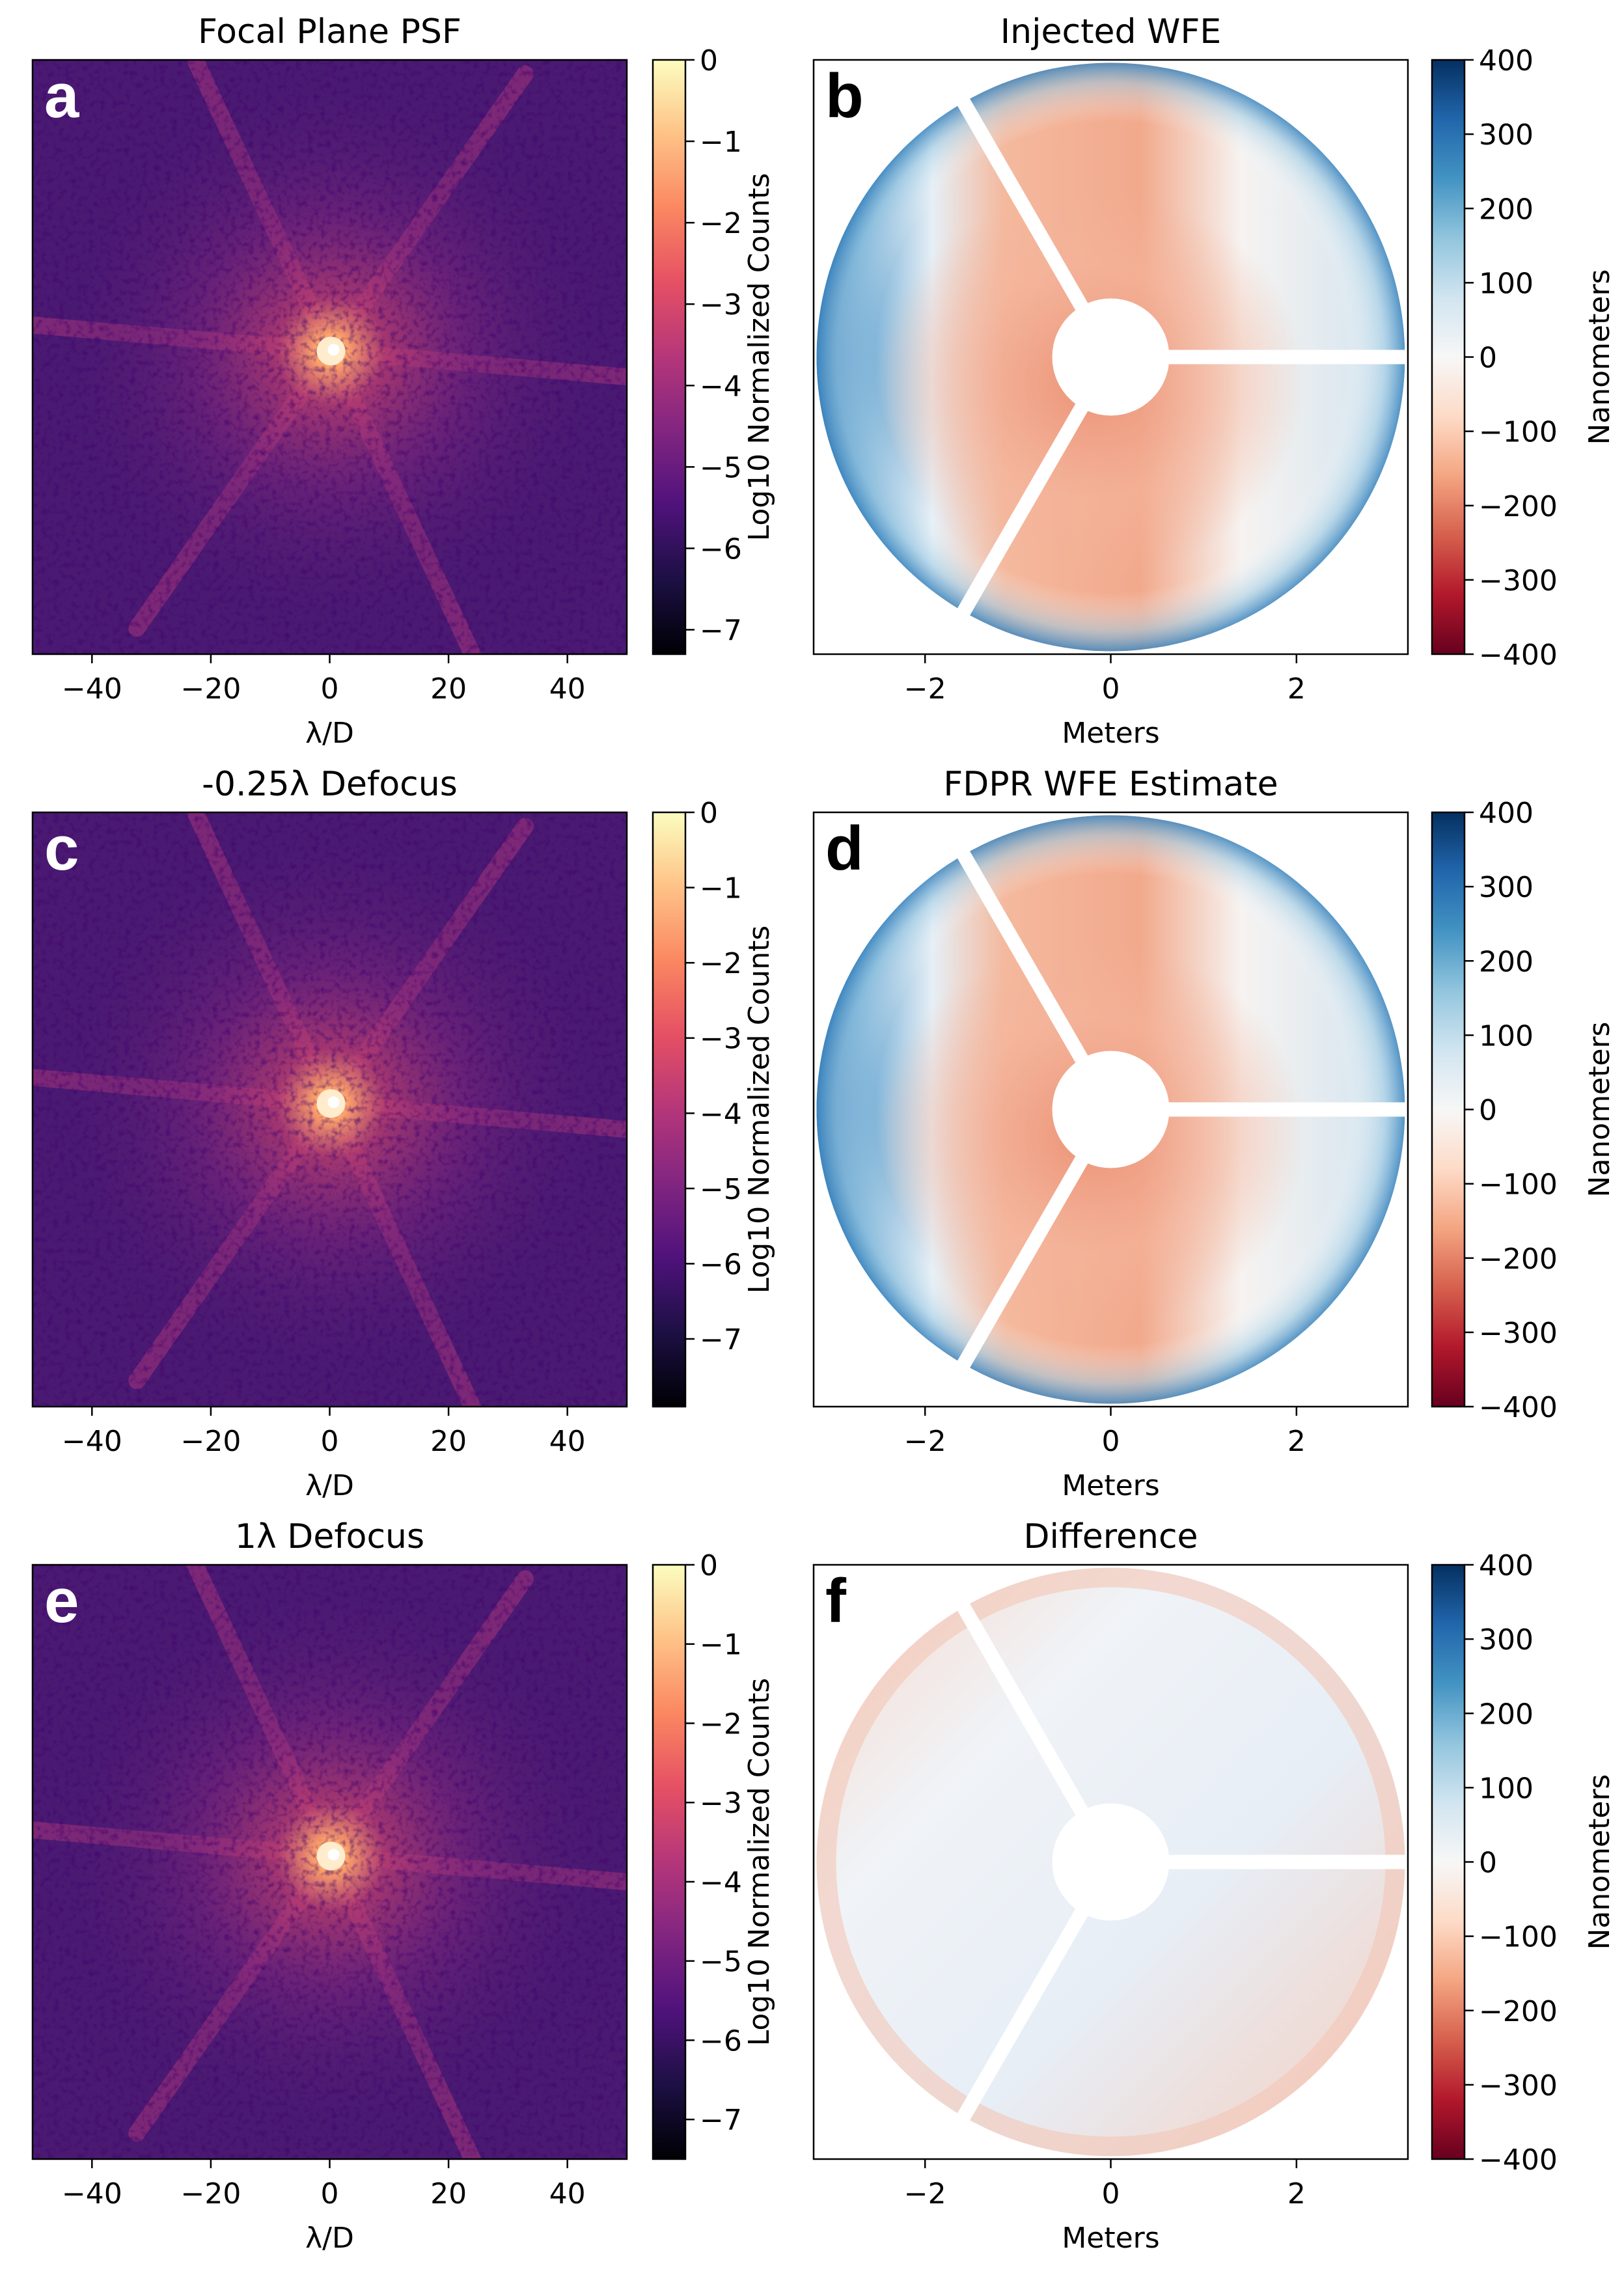 Image resolution: width=1624 pixels, height=2273 pixels. Describe the element at coordinates (210, 689) in the screenshot. I see `x-tick-label: −20` at that location.